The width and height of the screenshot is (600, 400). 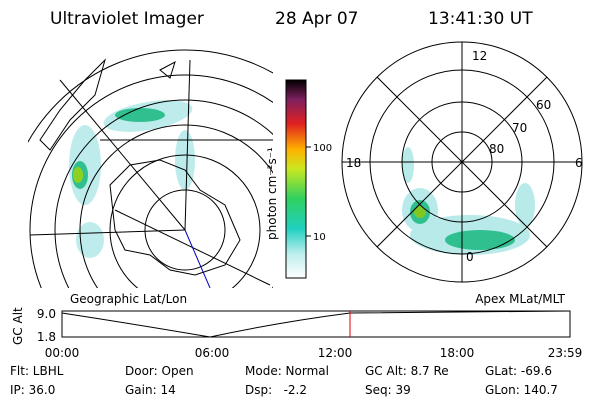 I want to click on time: 13:41:30 UT, so click(x=480, y=19).